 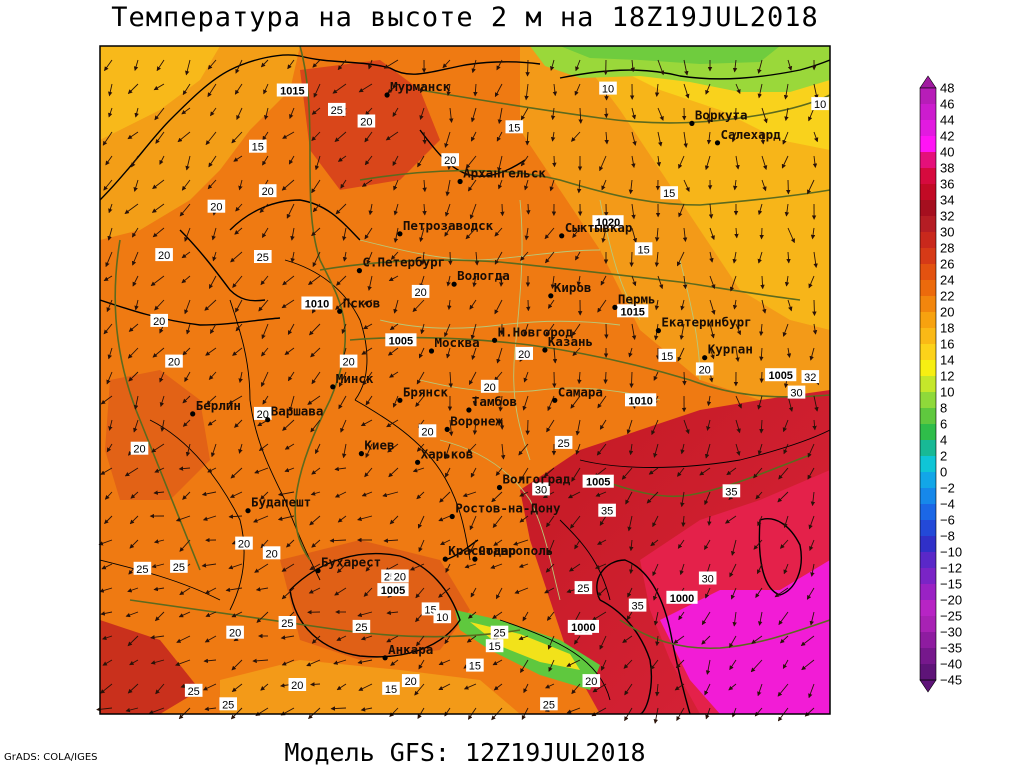 What do you see at coordinates (281, 502) in the screenshot?
I see `city-label: Будапешт` at bounding box center [281, 502].